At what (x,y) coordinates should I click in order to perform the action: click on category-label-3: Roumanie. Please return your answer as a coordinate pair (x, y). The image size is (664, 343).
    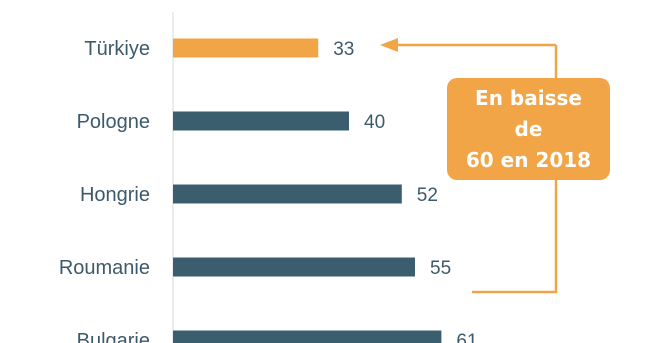
    Looking at the image, I should click on (104, 268).